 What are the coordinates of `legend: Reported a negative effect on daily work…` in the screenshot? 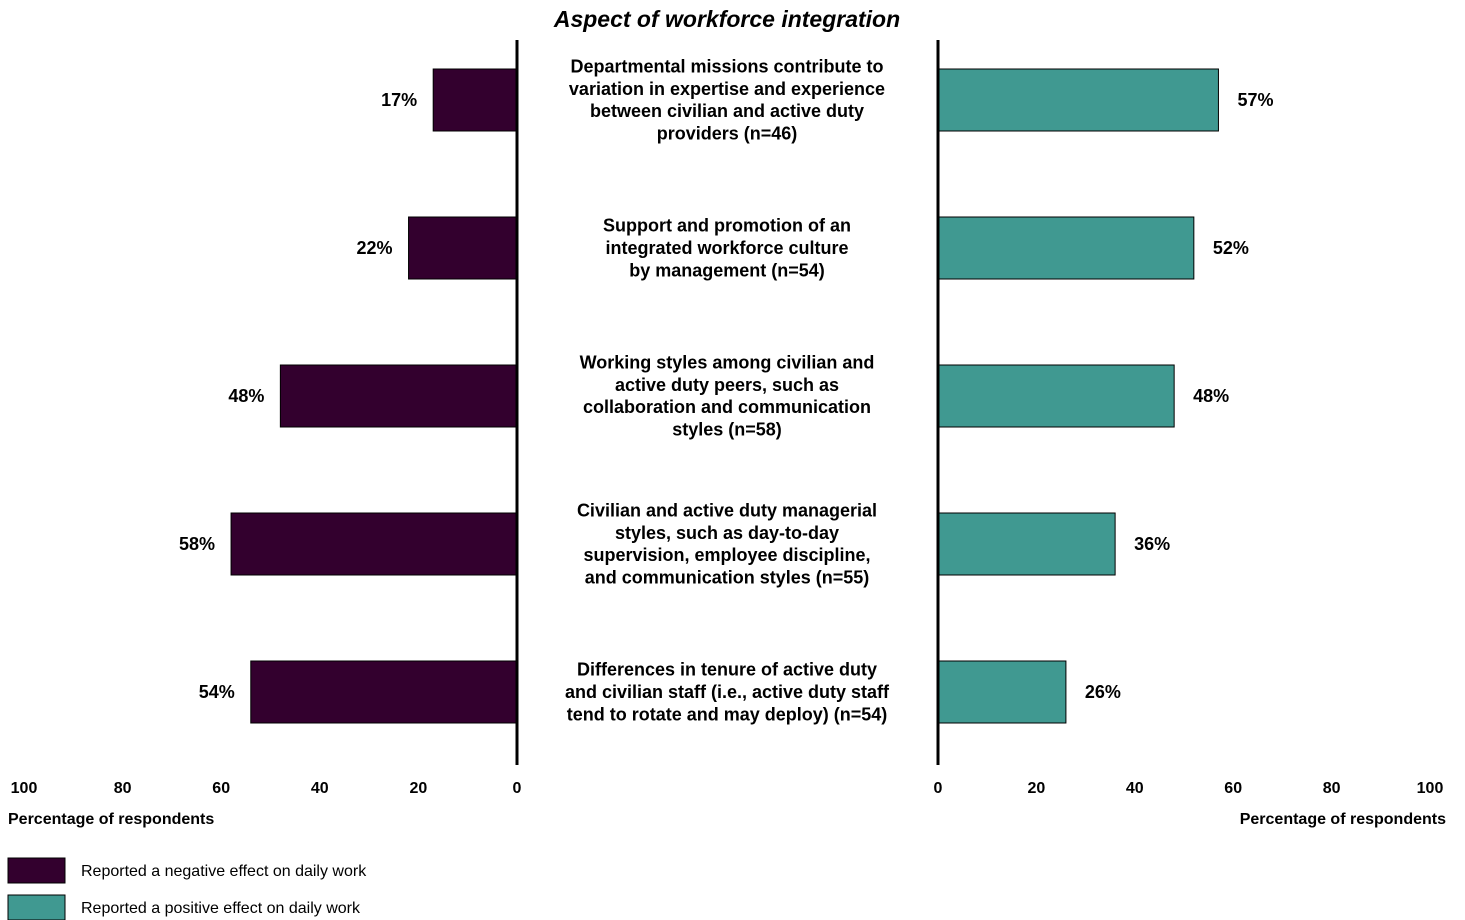 It's located at (187, 888).